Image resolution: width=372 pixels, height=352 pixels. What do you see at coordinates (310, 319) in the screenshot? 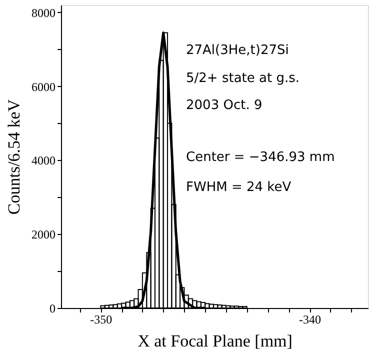
I see `x-tick-label: -340` at bounding box center [310, 319].